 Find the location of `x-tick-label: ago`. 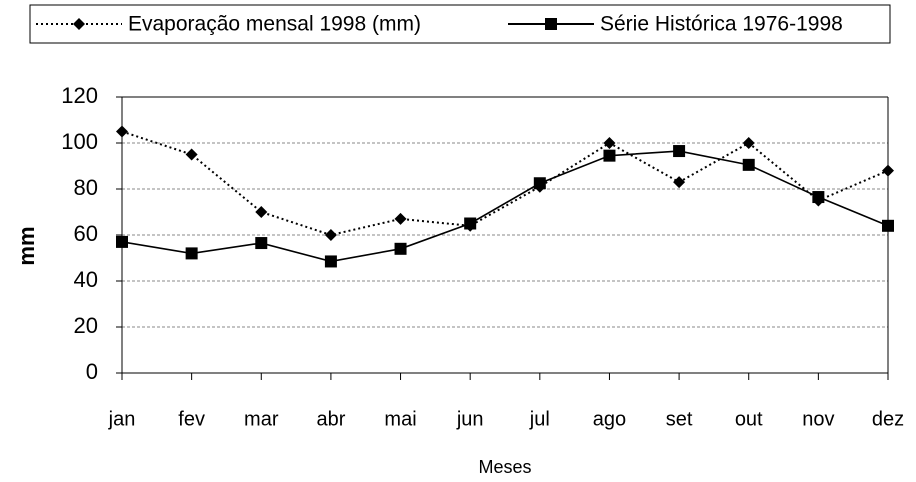

x-tick-label: ago is located at coordinates (609, 419).